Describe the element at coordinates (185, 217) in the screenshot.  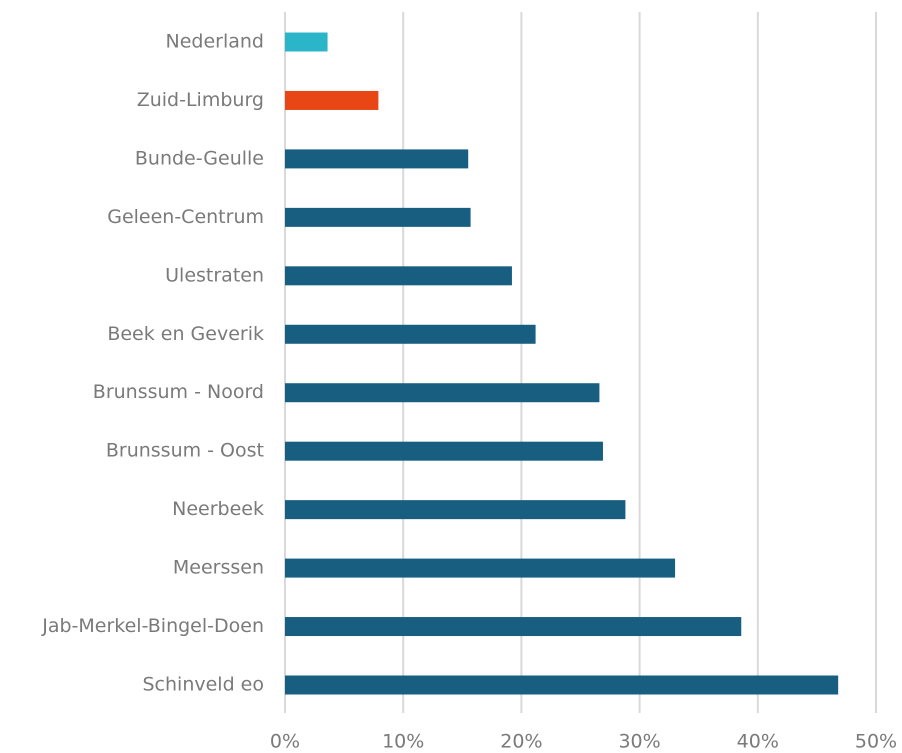
I see `y-tick-label: Geleen-Centrum` at that location.